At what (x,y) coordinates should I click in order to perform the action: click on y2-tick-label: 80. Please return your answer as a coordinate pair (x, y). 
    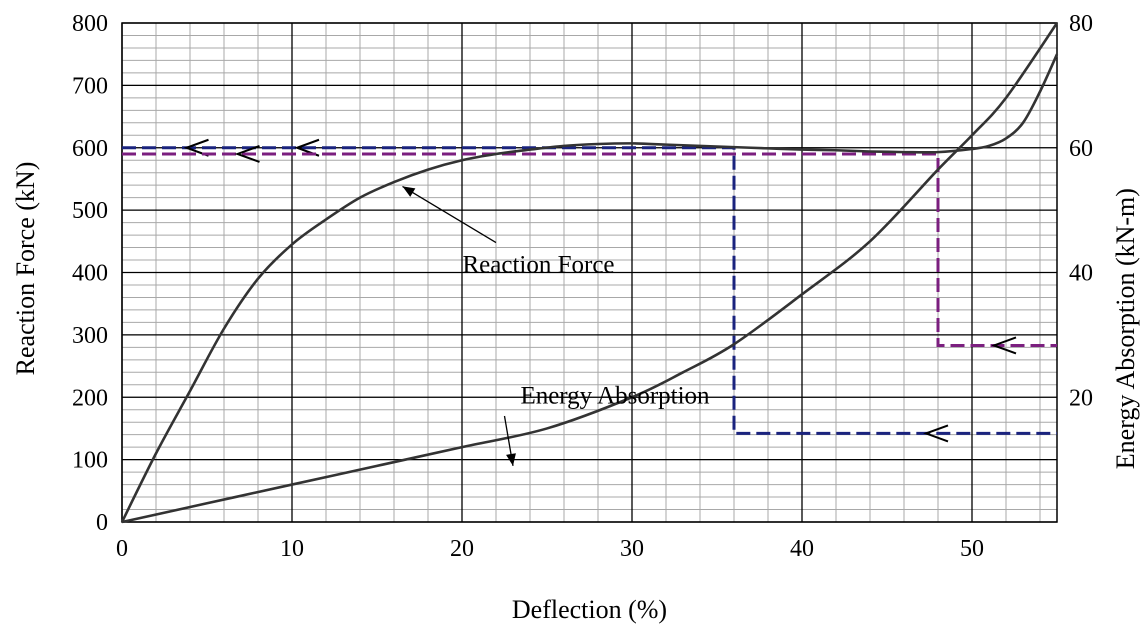
    Looking at the image, I should click on (1081, 24).